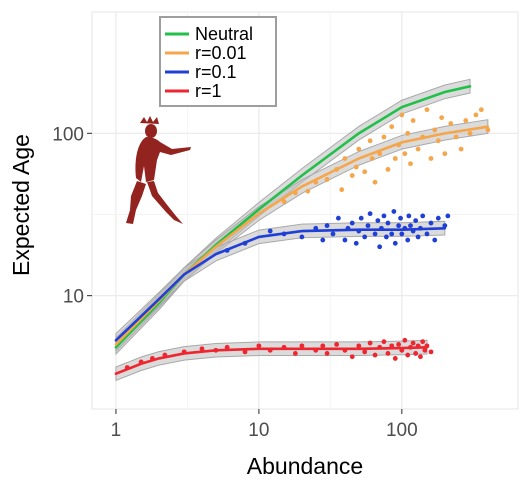 The image size is (527, 487). What do you see at coordinates (68, 134) in the screenshot?
I see `y-tick-label: 100` at bounding box center [68, 134].